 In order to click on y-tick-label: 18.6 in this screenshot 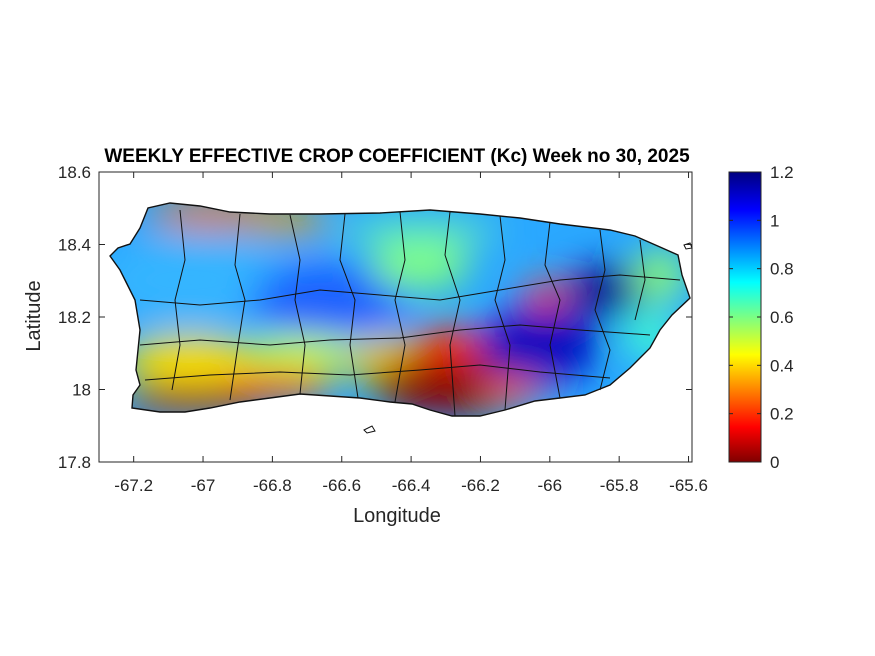, I will do `click(74, 172)`.